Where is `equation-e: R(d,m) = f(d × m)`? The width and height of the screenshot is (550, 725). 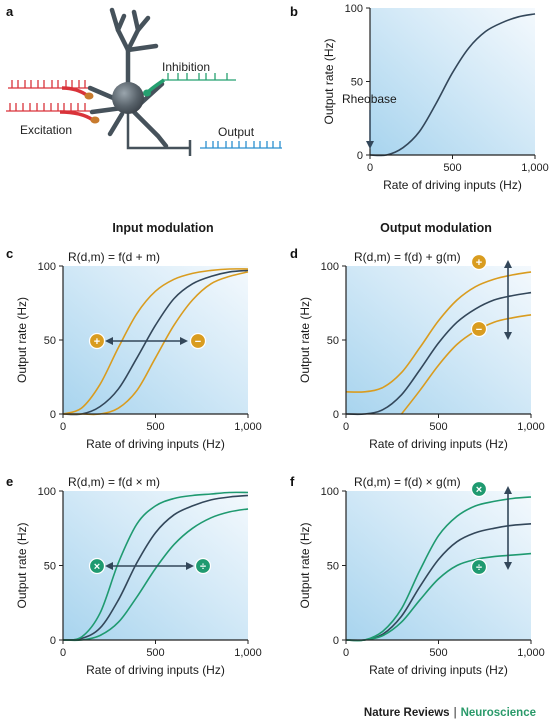
equation-e: R(d,m) = f(d × m) is located at coordinates (114, 482).